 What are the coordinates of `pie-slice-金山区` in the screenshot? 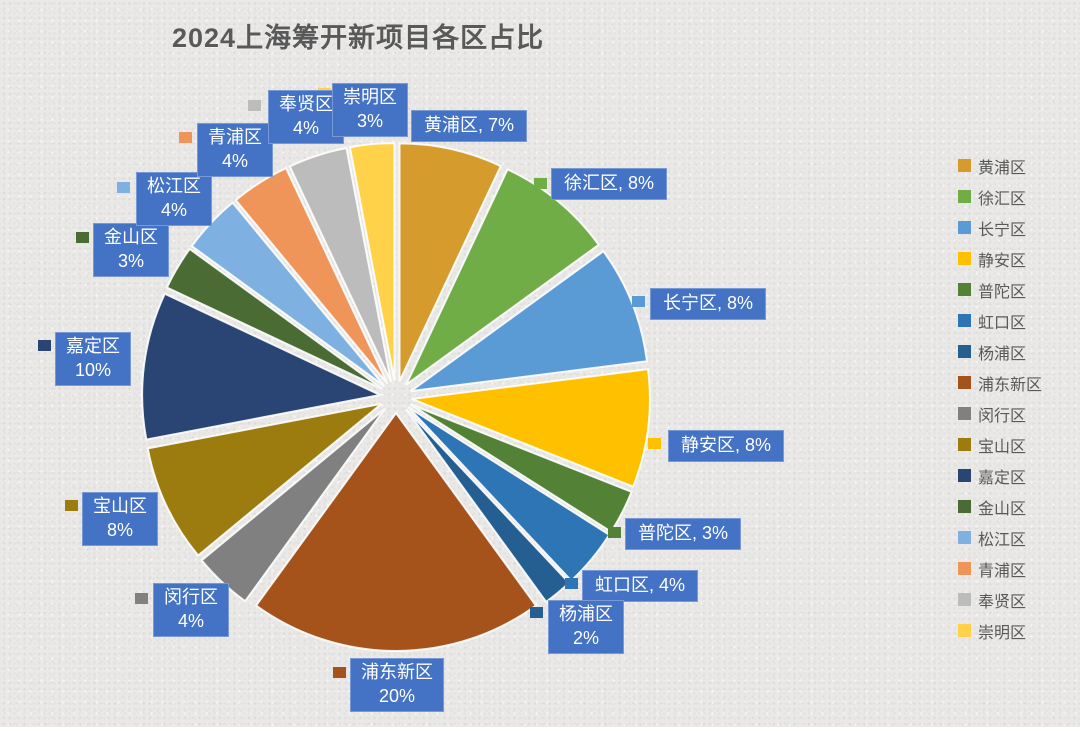 It's located at (274, 318).